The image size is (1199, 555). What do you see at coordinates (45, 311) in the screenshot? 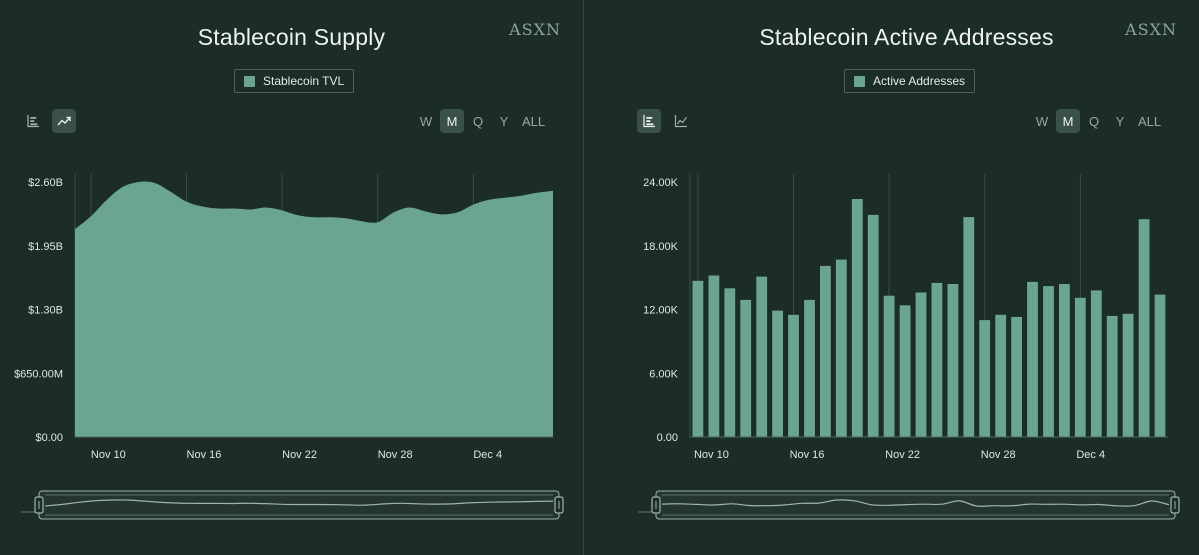
I see `y-tick-label: $1.30B` at bounding box center [45, 311].